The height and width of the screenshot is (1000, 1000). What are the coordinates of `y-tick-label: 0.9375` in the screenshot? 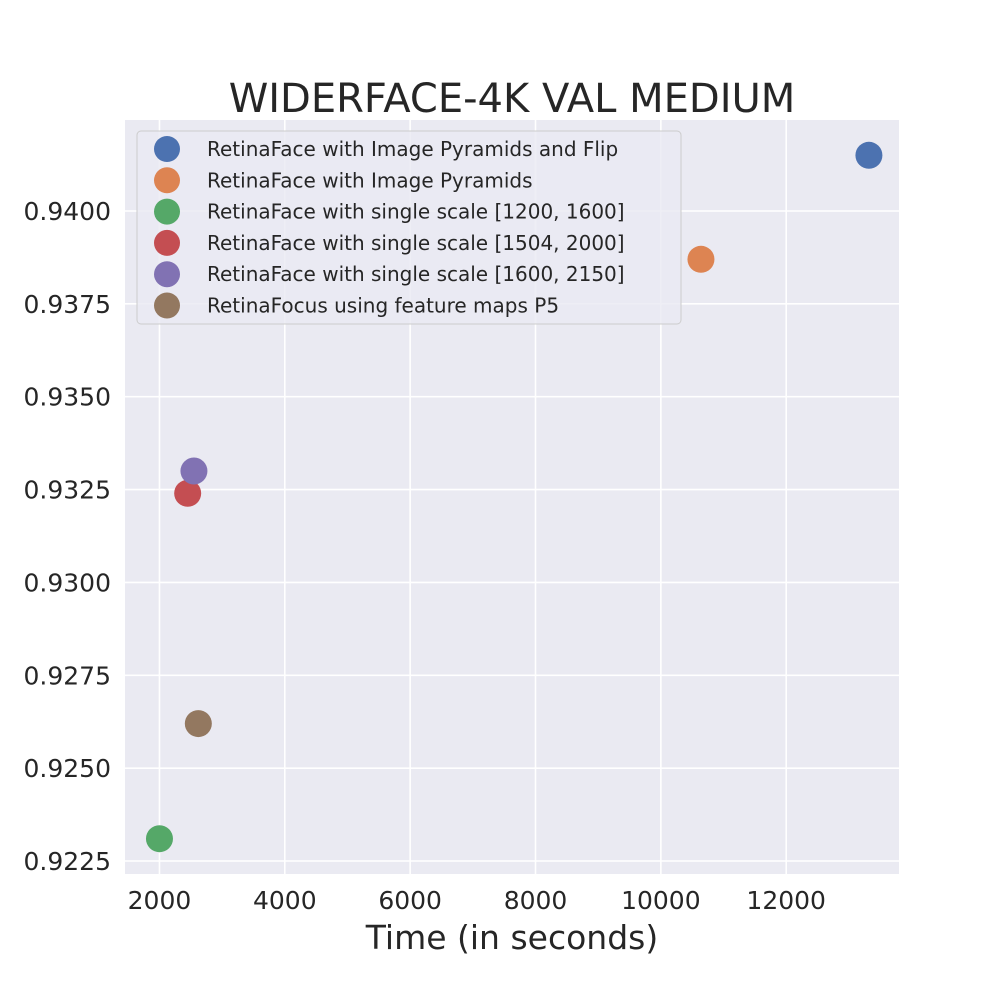 It's located at (67, 304).